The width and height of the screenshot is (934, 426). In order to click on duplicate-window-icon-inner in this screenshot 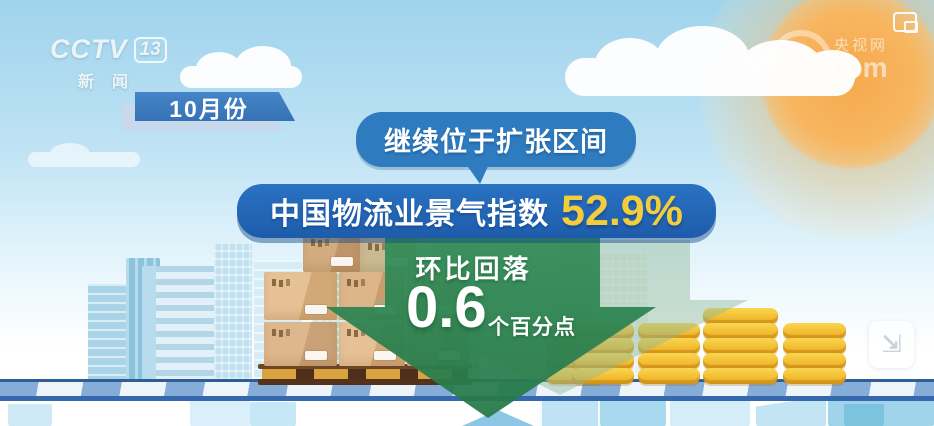, I will do `click(911, 27)`.